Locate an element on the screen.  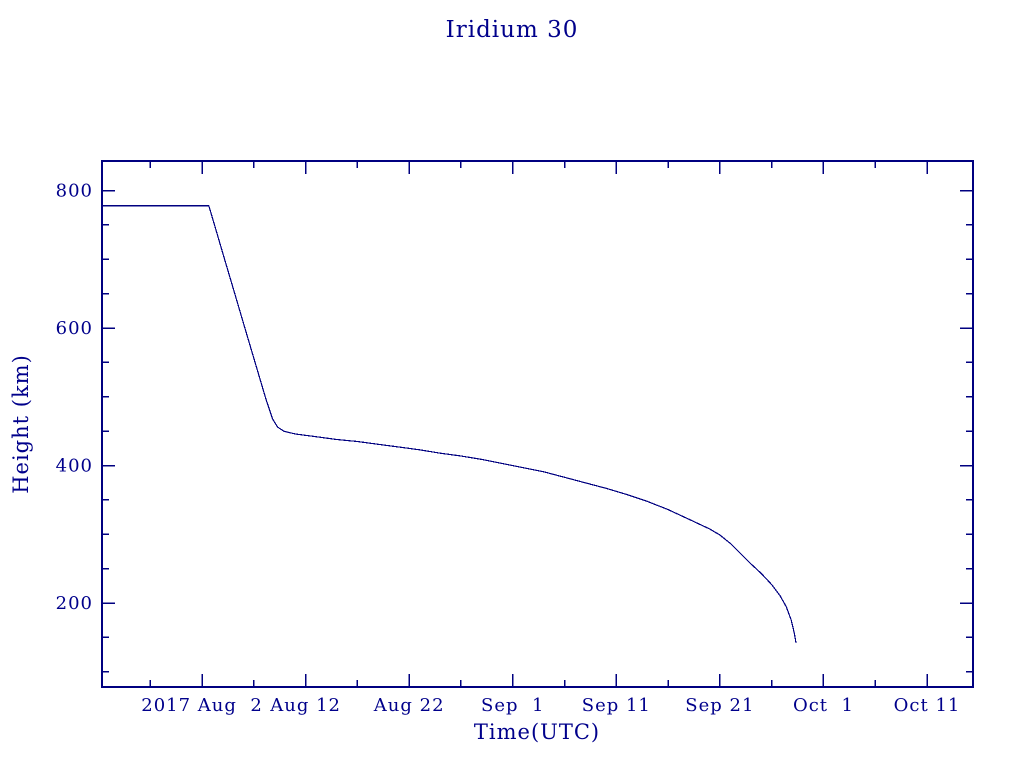
x-tick-label: 2017 Aug 2 is located at coordinates (202, 705).